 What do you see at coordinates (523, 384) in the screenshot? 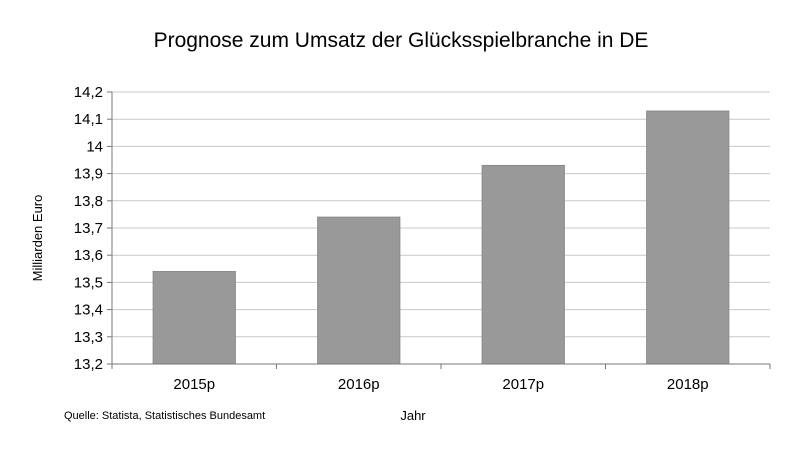
I see `x-tick-label: 2017p` at bounding box center [523, 384].